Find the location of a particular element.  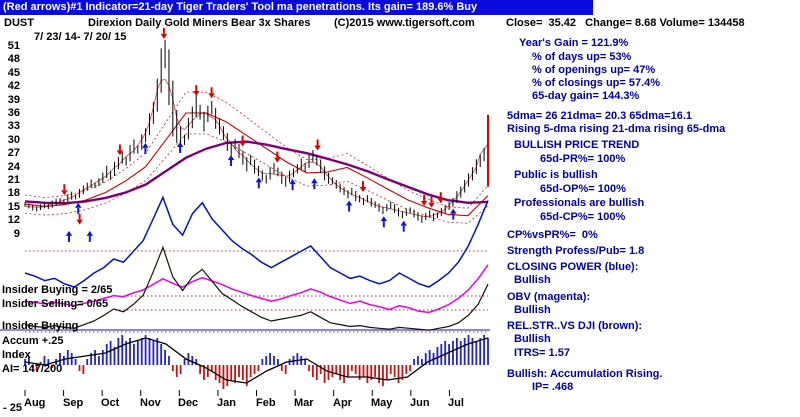

price-tick-label: 48 is located at coordinates (13, 59).